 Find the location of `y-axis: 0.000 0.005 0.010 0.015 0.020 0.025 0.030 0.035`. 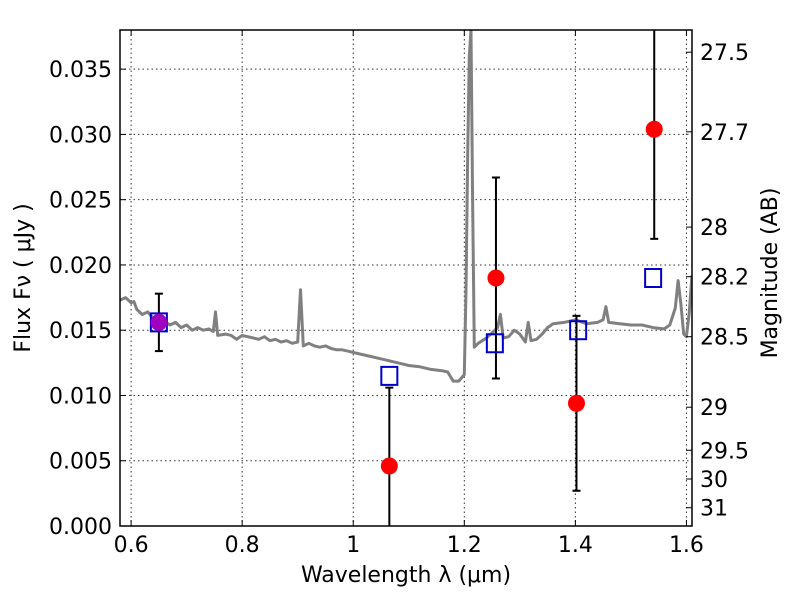

y-axis: 0.000 0.005 0.010 0.015 0.020 0.025 0.030 0.035 is located at coordinates (87, 299).